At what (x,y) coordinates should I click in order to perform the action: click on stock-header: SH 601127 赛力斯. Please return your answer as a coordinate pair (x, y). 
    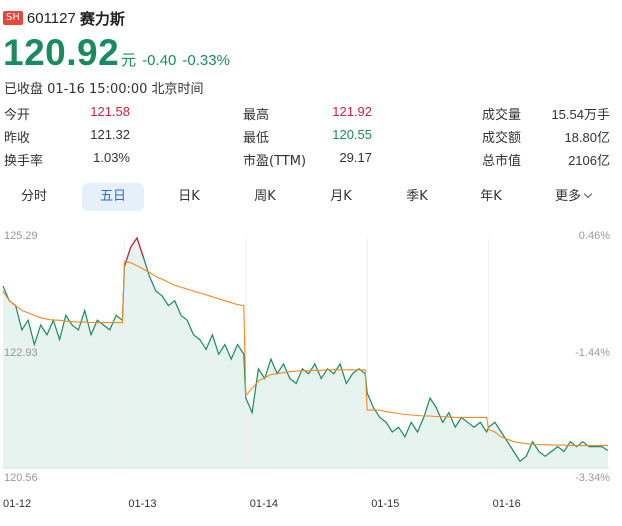
    Looking at the image, I should click on (62, 18).